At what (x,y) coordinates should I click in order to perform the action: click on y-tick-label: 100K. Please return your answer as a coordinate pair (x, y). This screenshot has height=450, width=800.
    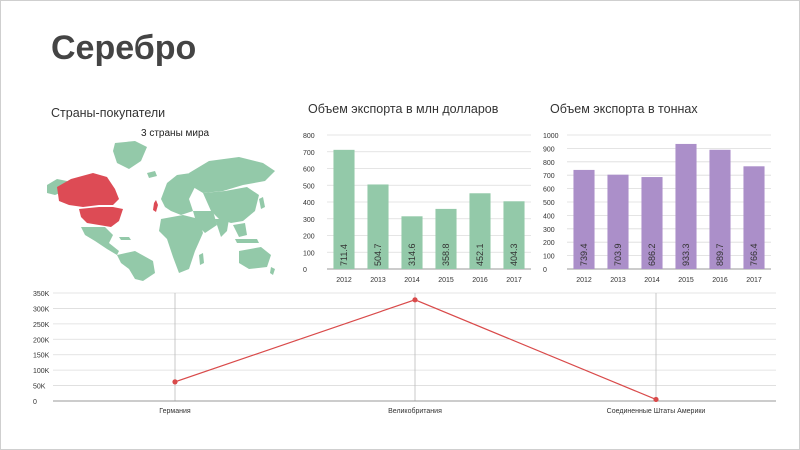
    Looking at the image, I should click on (41, 371).